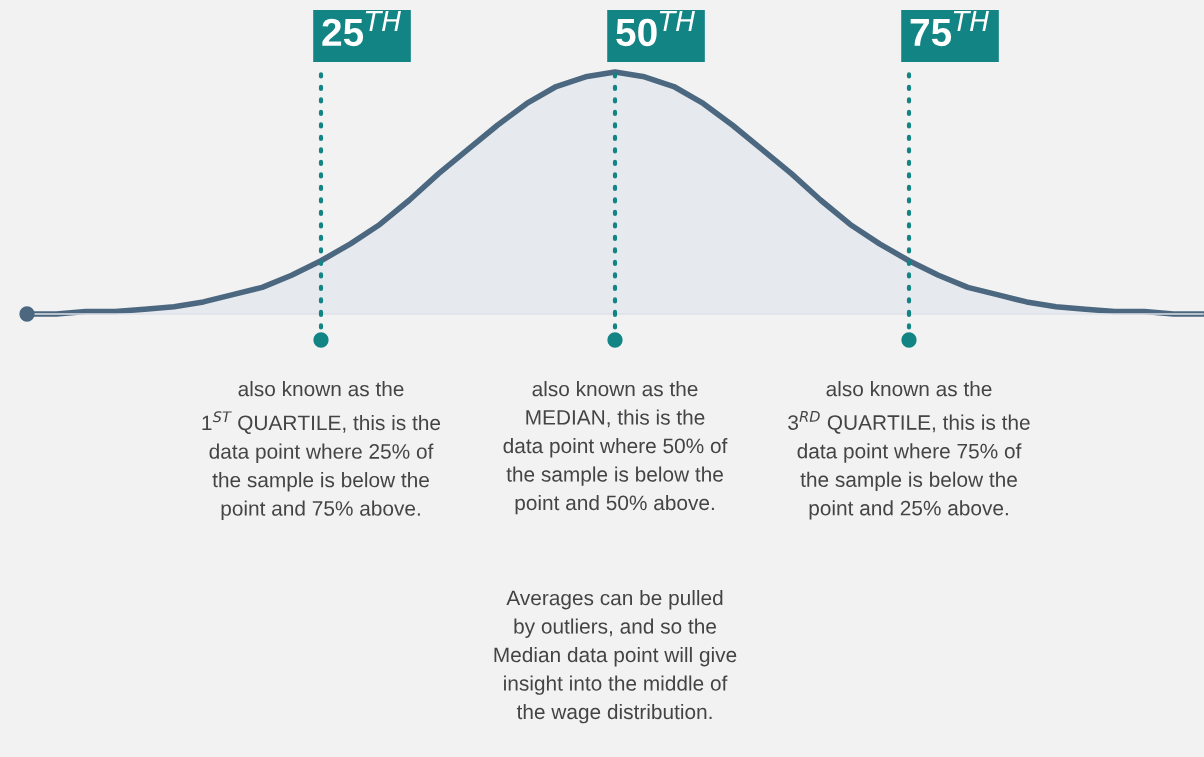 The width and height of the screenshot is (1204, 757). Describe the element at coordinates (361, 29) in the screenshot. I see `text: 25$^{TH}$` at that location.